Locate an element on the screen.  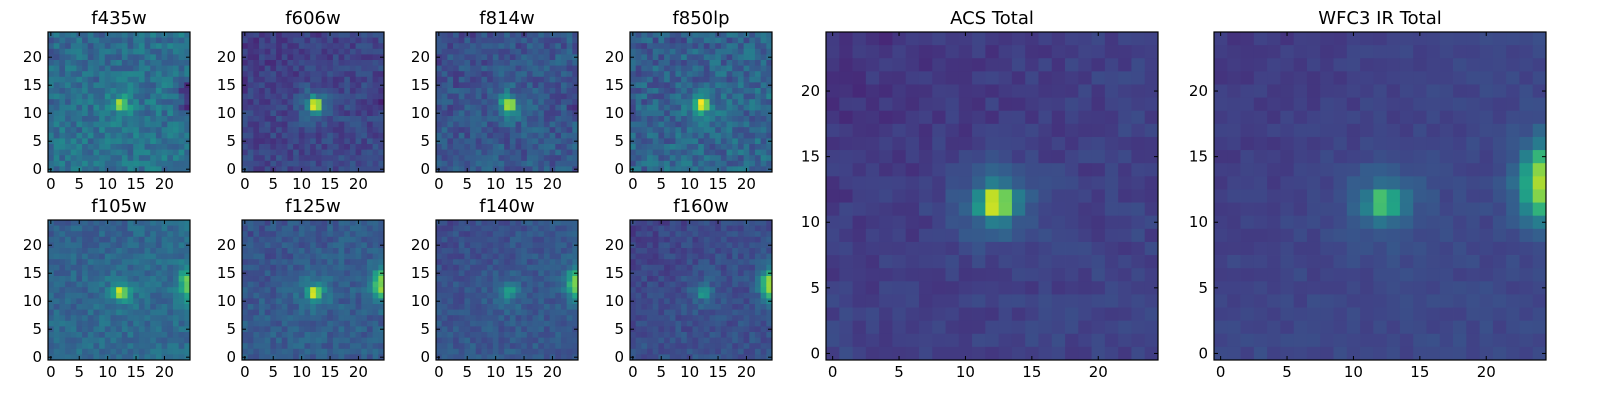
y-tick-label: 5 is located at coordinates (425, 141).